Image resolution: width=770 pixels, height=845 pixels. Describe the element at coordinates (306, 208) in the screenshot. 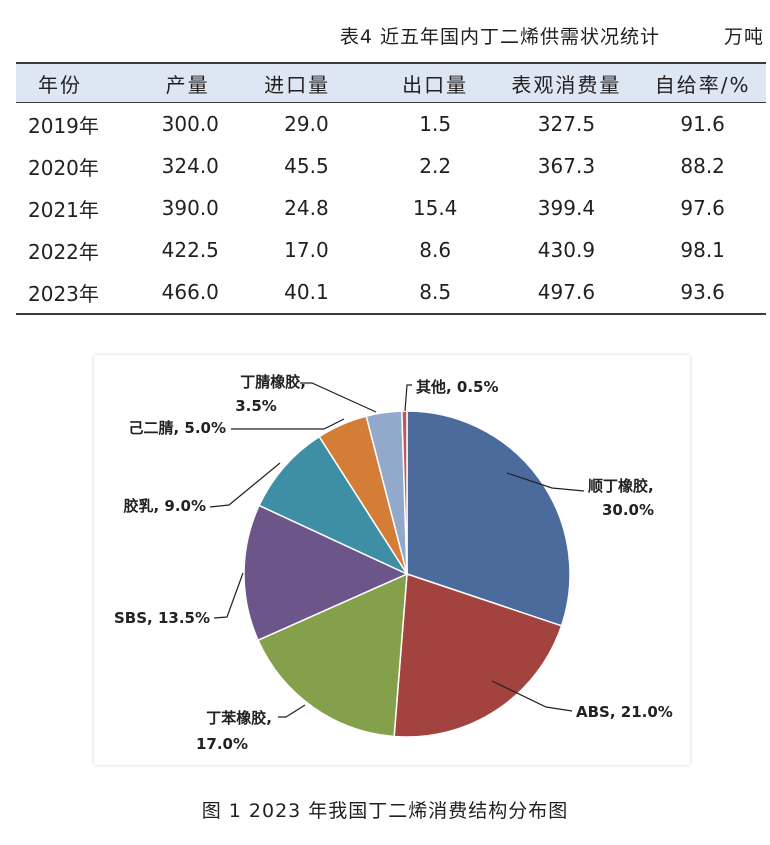

I see `cell-import: 24.8` at that location.